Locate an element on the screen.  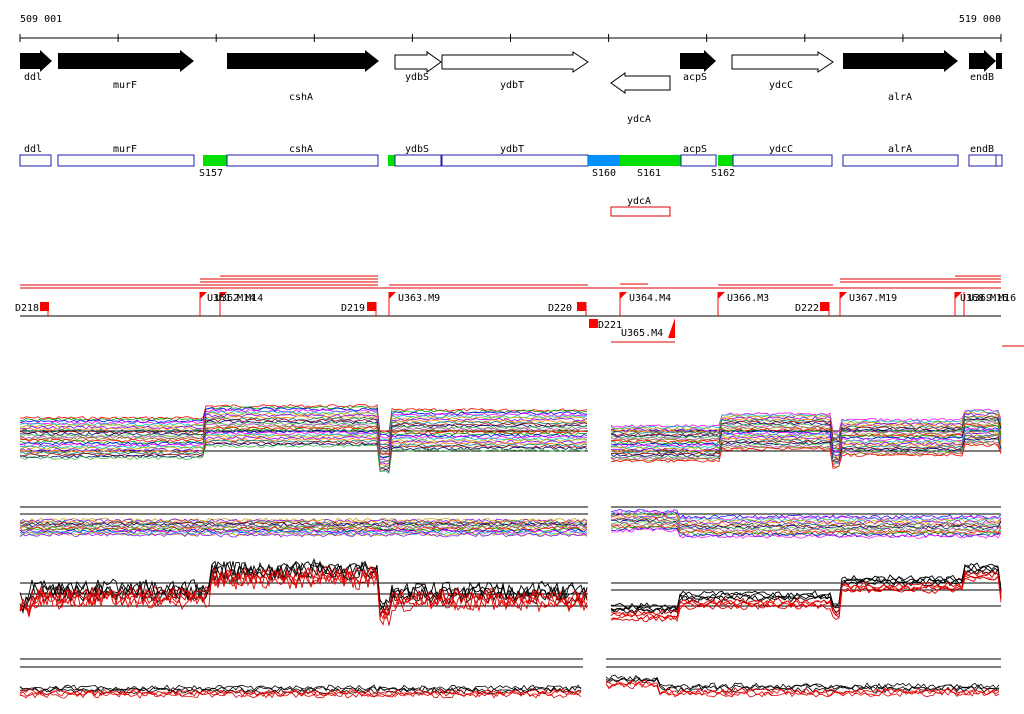
down-marker-D221 is located at coordinates (593, 323).